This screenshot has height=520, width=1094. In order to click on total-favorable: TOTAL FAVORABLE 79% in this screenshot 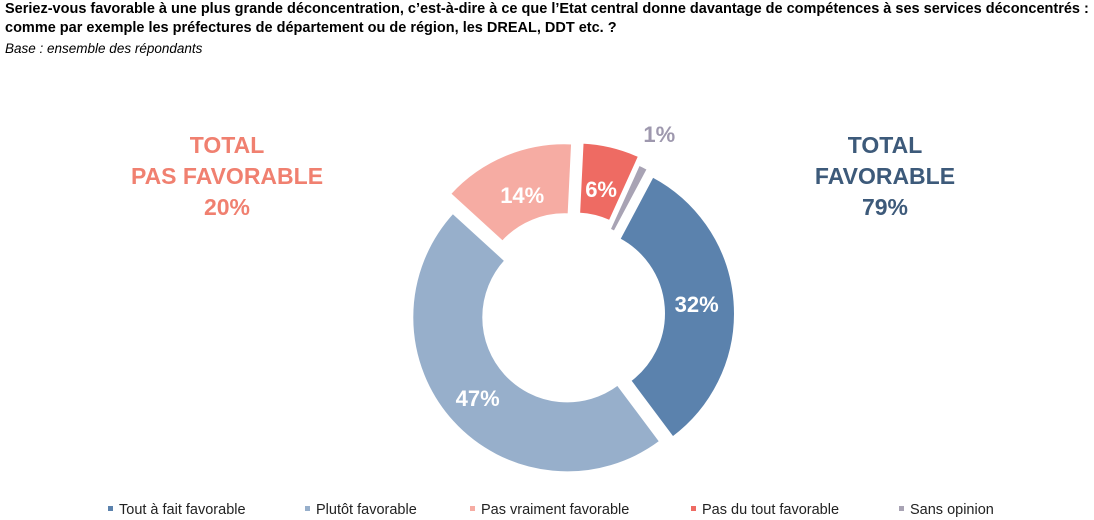, I will do `click(885, 176)`.